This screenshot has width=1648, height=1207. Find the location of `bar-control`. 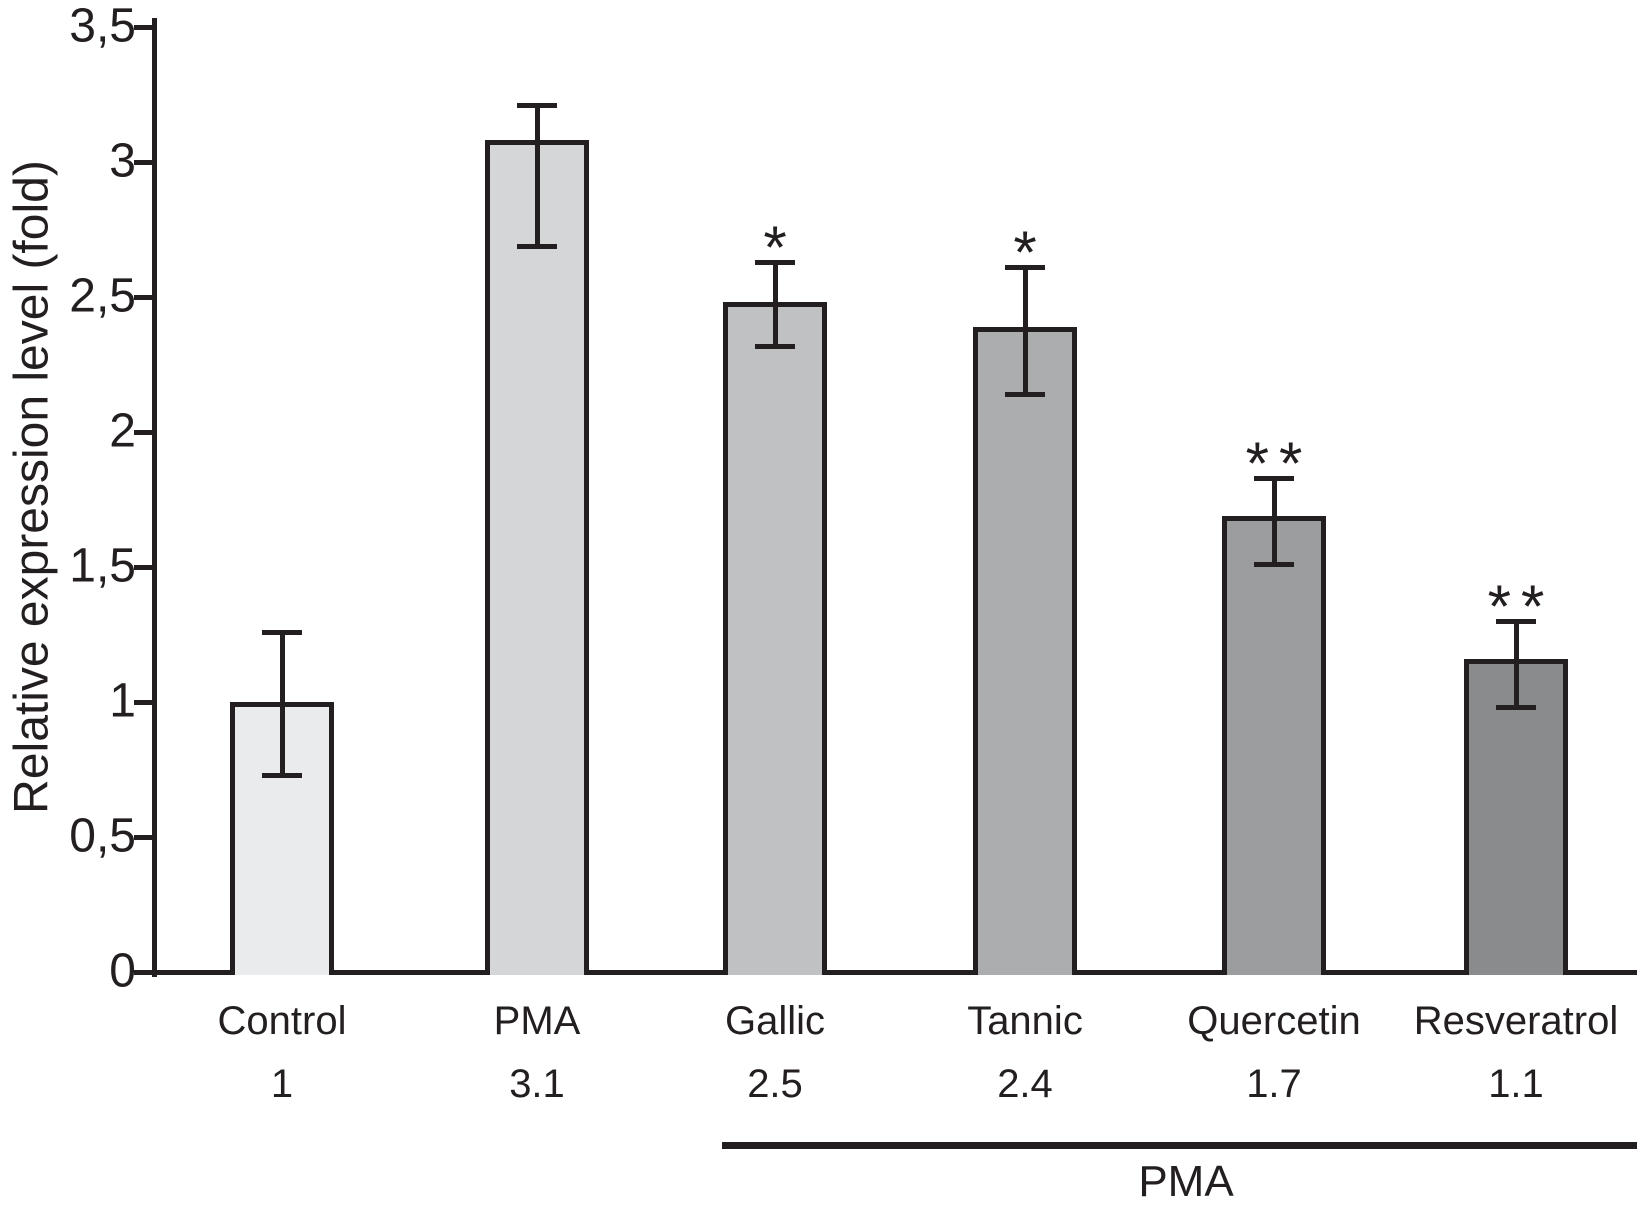

bar-control is located at coordinates (282, 838).